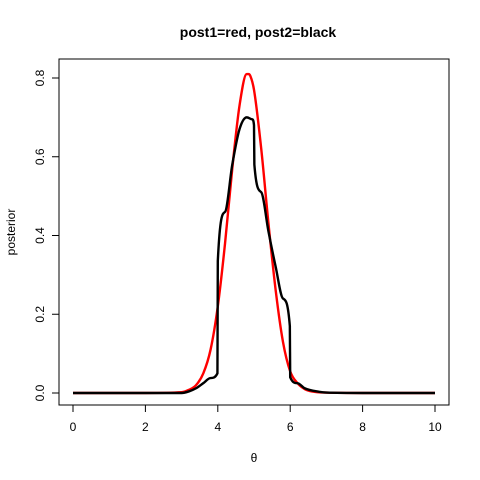 Image resolution: width=480 pixels, height=480 pixels. I want to click on y-tick-label: 0.4, so click(40, 235).